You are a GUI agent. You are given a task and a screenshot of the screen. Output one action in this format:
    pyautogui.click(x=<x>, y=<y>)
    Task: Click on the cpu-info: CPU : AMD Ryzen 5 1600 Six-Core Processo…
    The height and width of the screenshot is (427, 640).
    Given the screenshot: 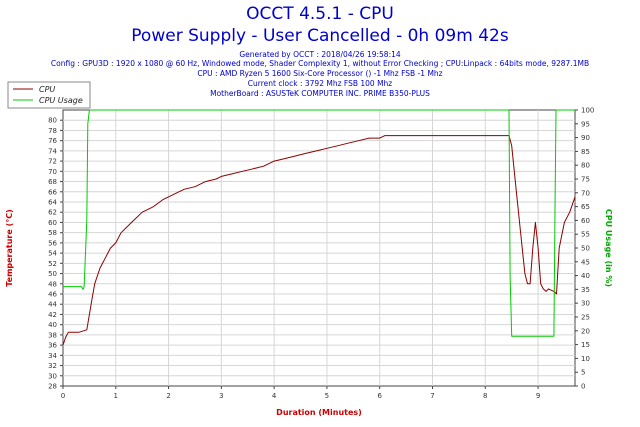 What is the action you would take?
    pyautogui.click(x=320, y=73)
    